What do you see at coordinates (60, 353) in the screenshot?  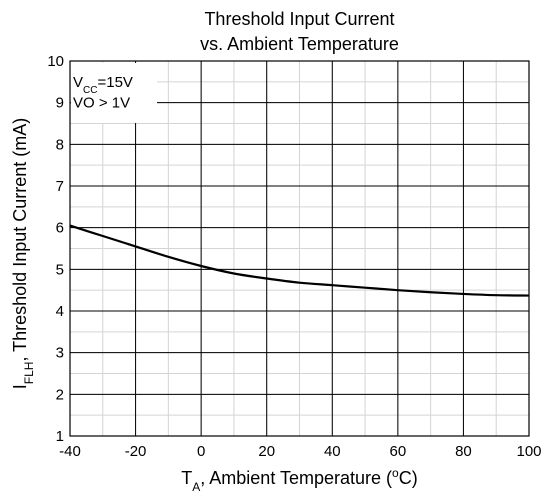 I see `y-tick-label: 3` at bounding box center [60, 353].